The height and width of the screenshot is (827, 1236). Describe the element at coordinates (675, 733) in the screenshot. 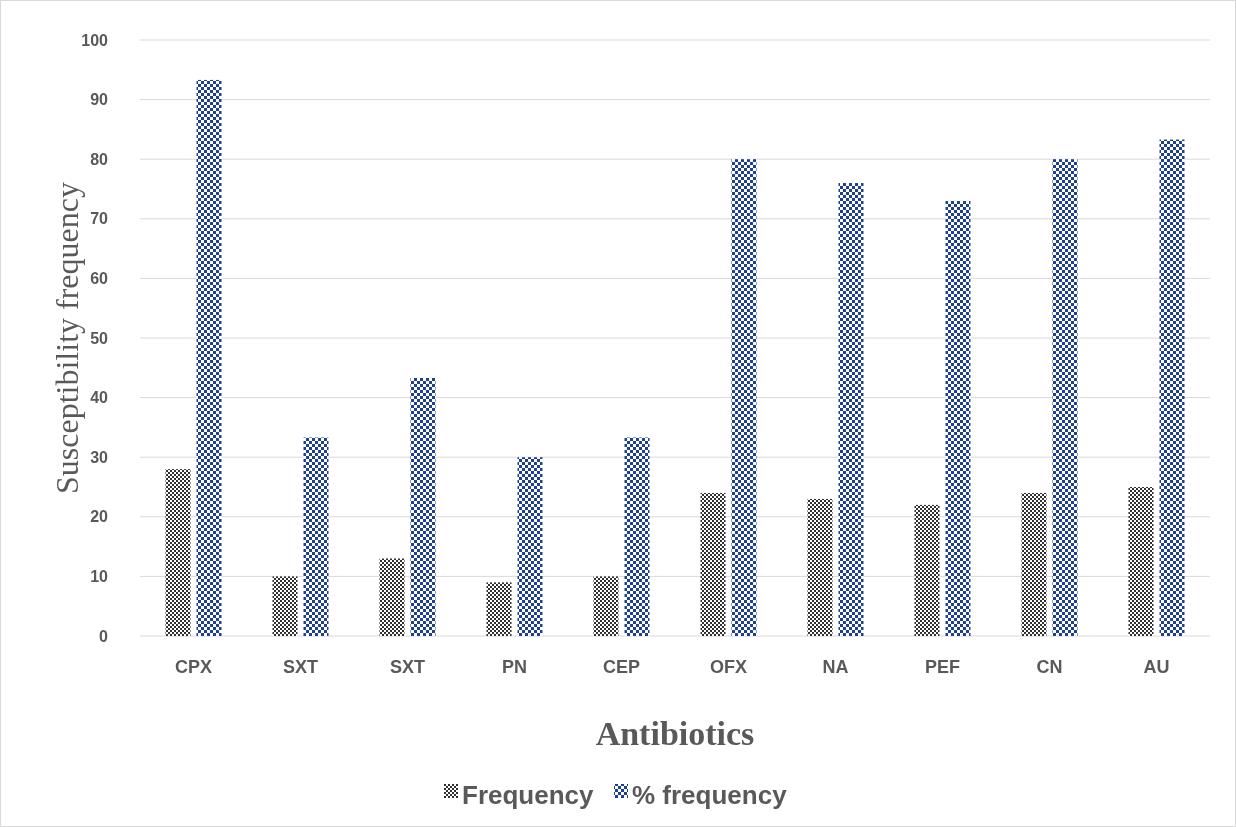

I see `x-axis-title: Antibiotics` at that location.